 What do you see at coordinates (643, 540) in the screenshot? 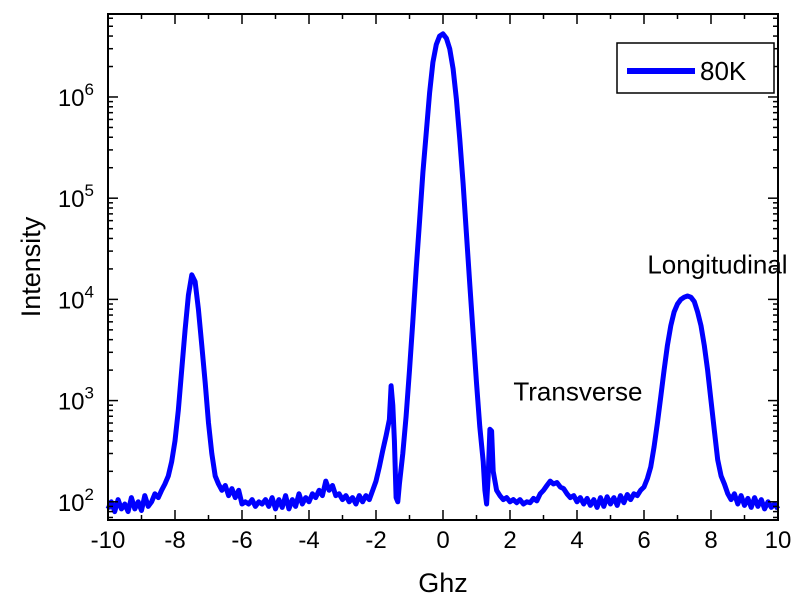
I see `x-tick-label: 6` at bounding box center [643, 540].